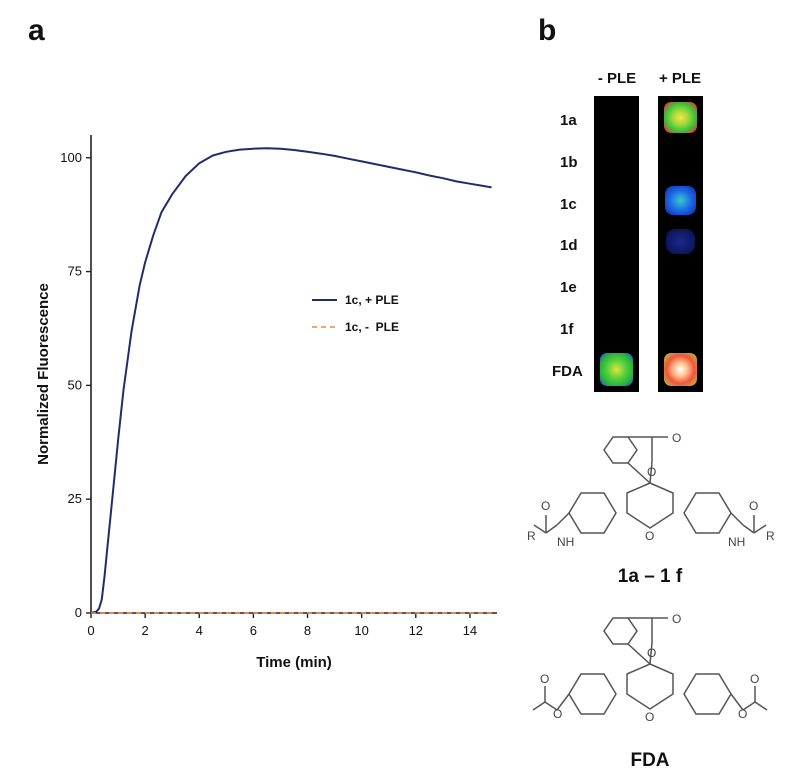 This screenshot has height=783, width=800. What do you see at coordinates (547, 30) in the screenshot?
I see `panel-b-letter: b` at bounding box center [547, 30].